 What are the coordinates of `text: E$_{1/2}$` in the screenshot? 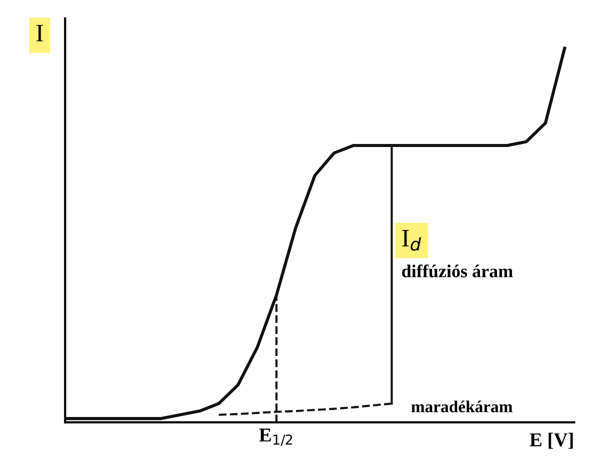 It's located at (275, 437).